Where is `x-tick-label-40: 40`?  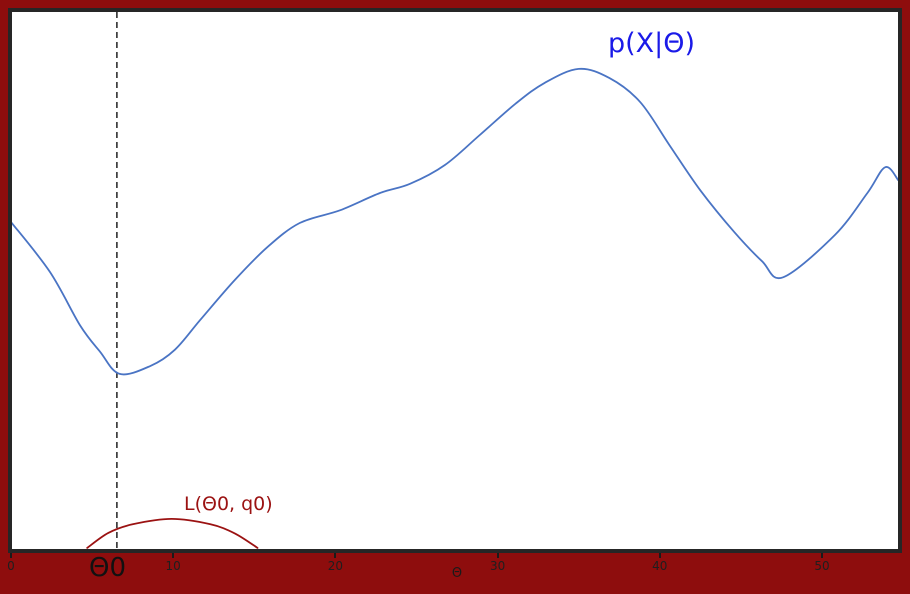
x-tick-label-40: 40 is located at coordinates (660, 566).